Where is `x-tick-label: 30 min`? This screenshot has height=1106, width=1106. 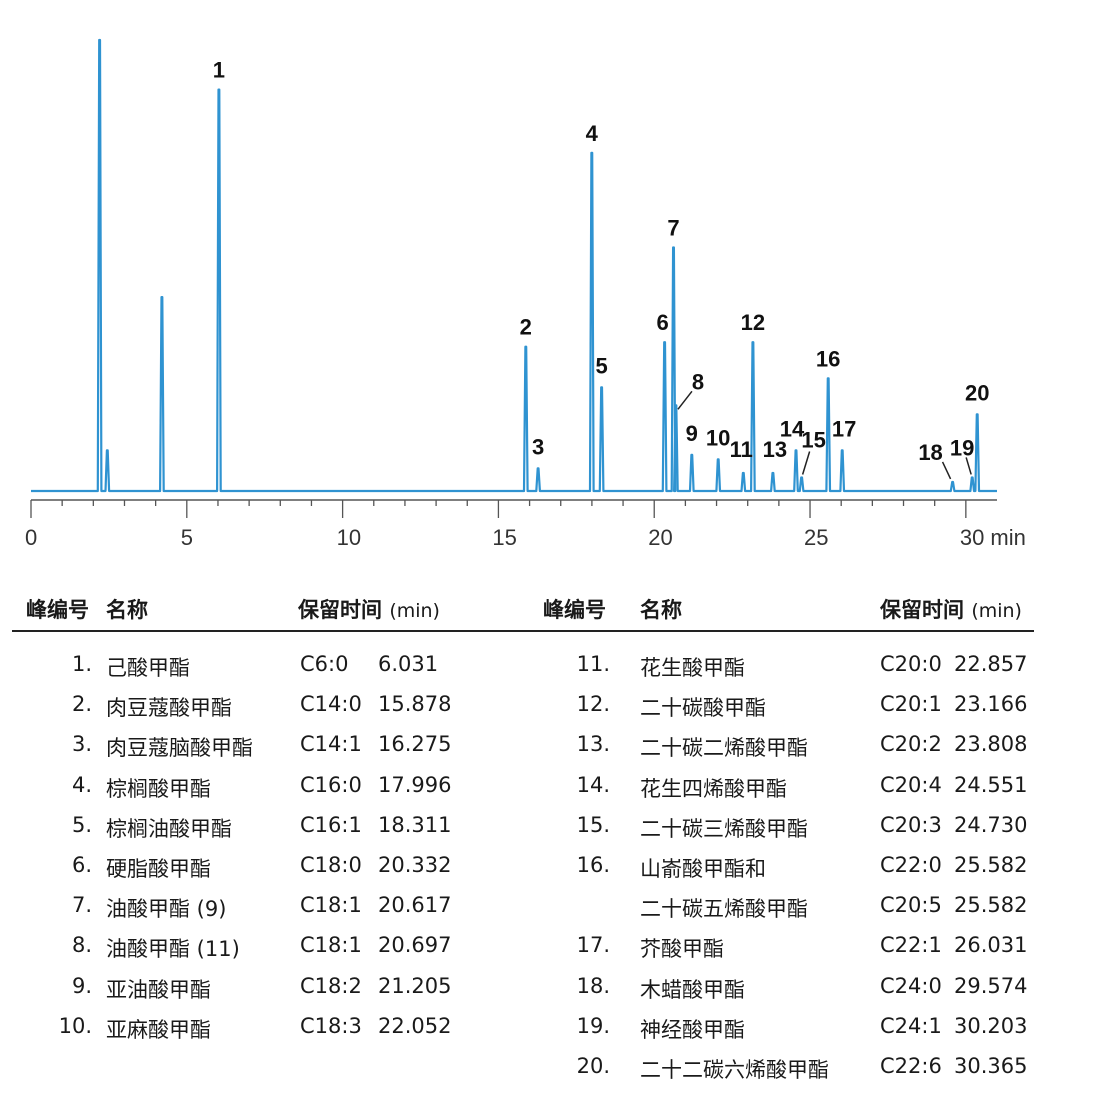
x-tick-label: 30 min is located at coordinates (993, 537).